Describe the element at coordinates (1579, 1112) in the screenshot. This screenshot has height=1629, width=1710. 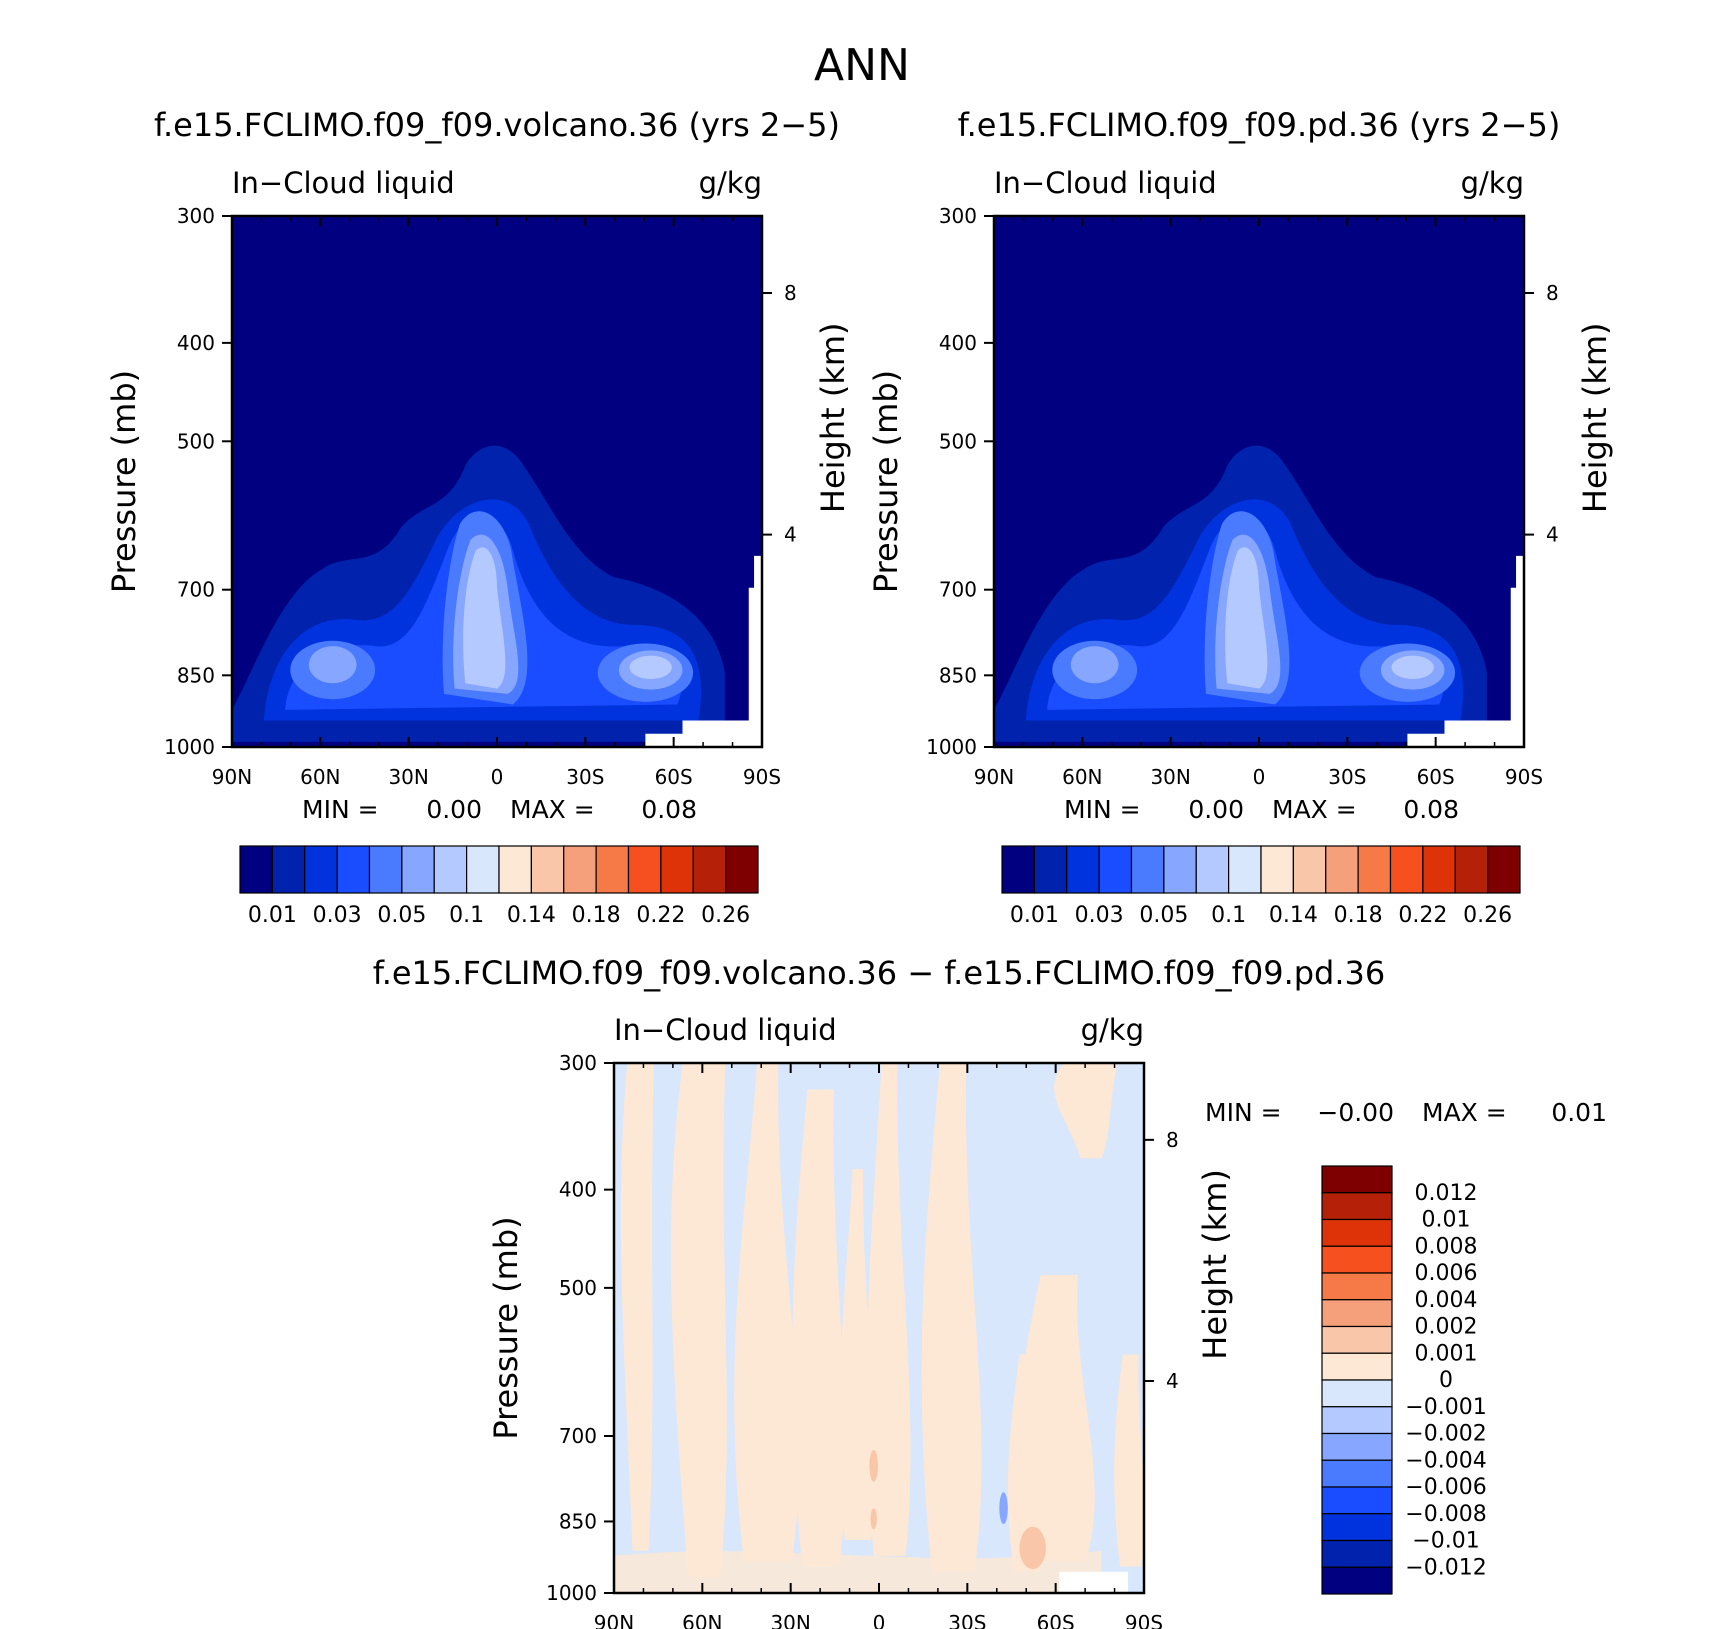
I see `max-value: 0.01` at that location.